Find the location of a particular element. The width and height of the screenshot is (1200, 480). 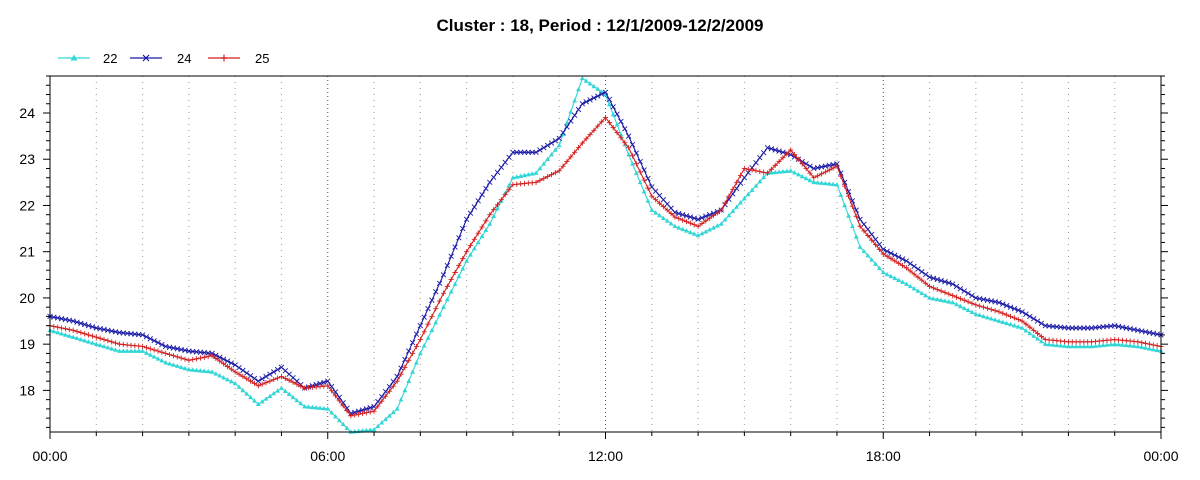

y-tick-label: 24 is located at coordinates (27, 113).